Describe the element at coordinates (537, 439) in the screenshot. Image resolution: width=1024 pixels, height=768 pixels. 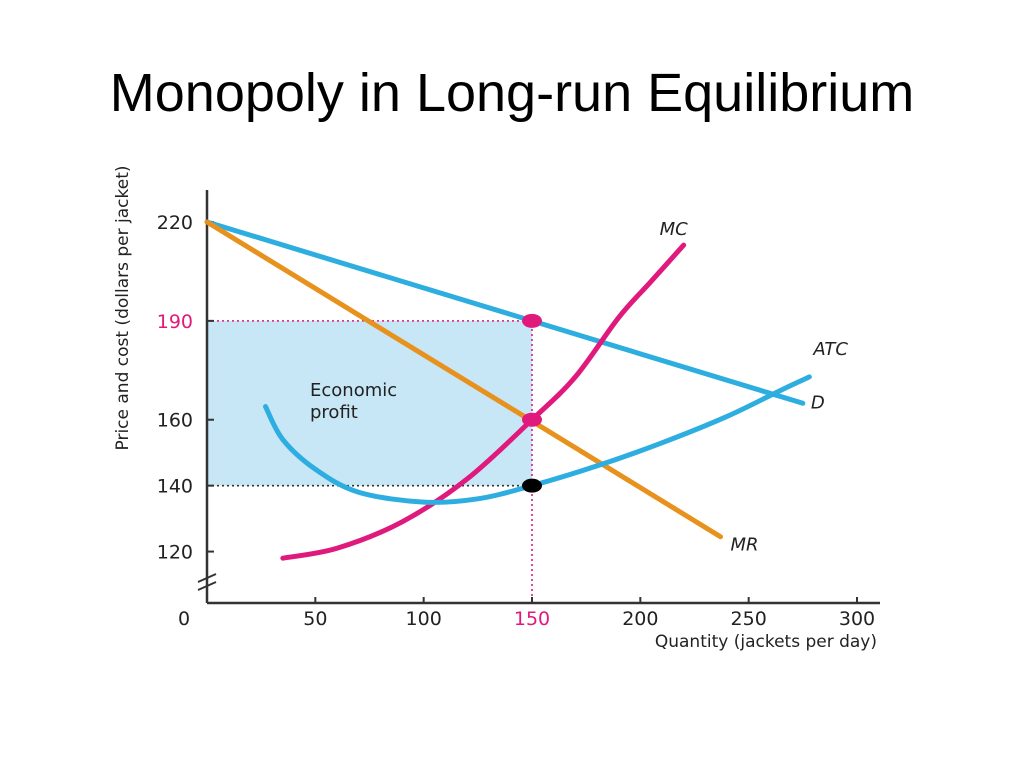
I see `series-atc-line` at that location.